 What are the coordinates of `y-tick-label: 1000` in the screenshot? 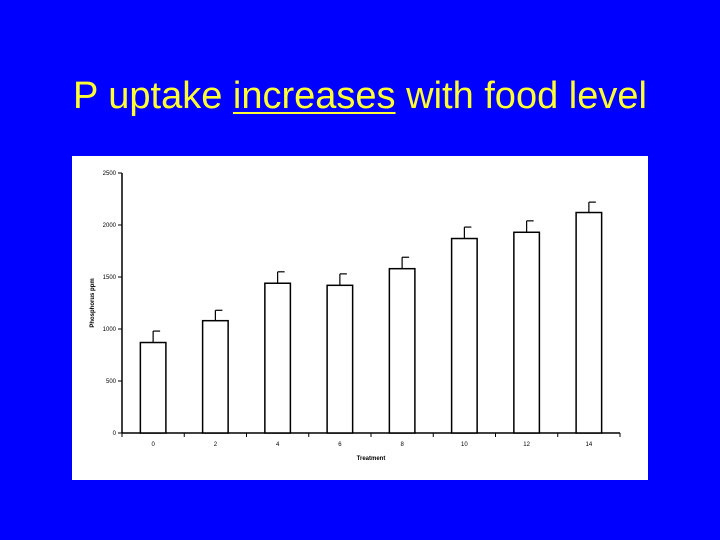 It's located at (110, 330).